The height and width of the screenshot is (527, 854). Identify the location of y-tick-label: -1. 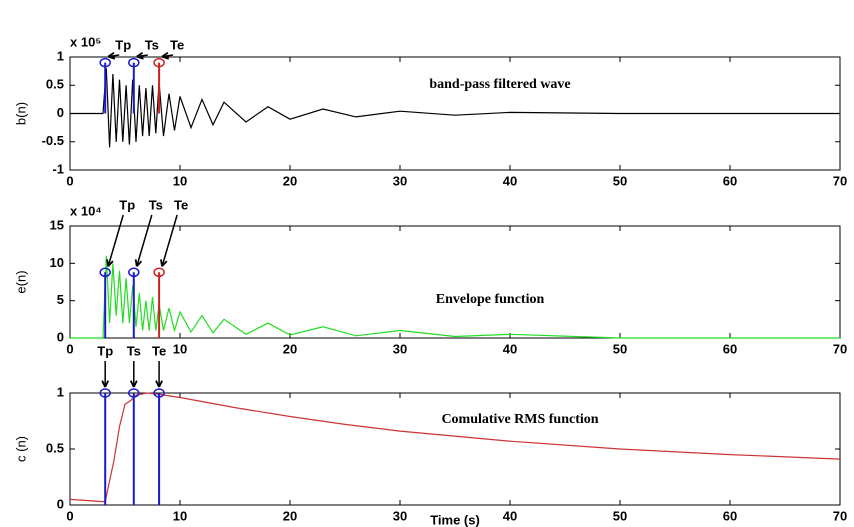
(58, 168).